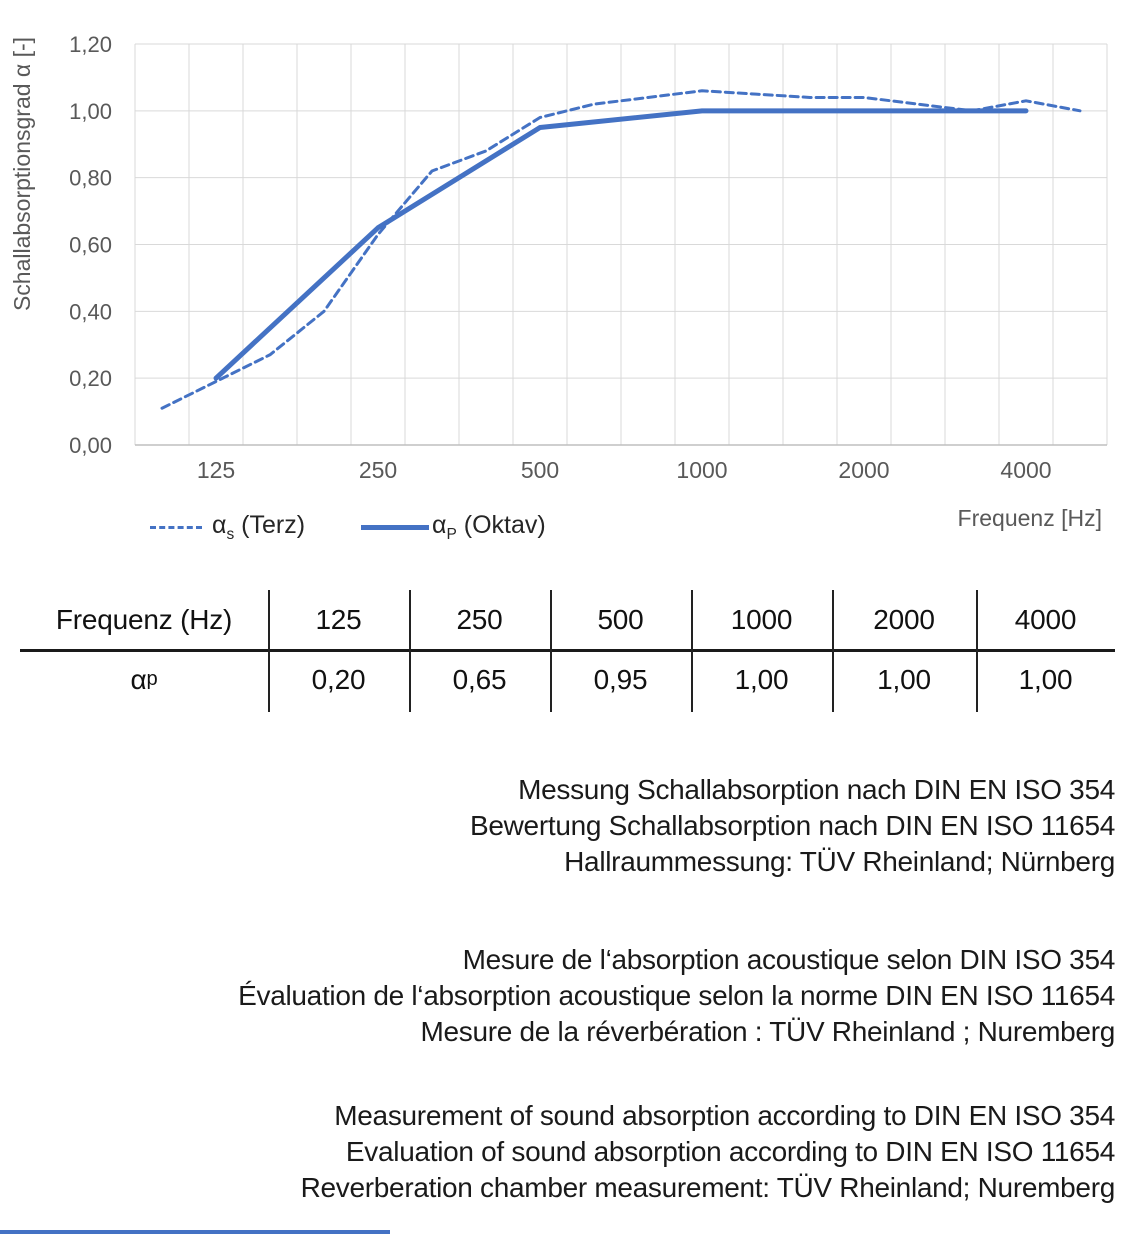  What do you see at coordinates (1045, 619) in the screenshot?
I see `table-header-4000: 4000` at bounding box center [1045, 619].